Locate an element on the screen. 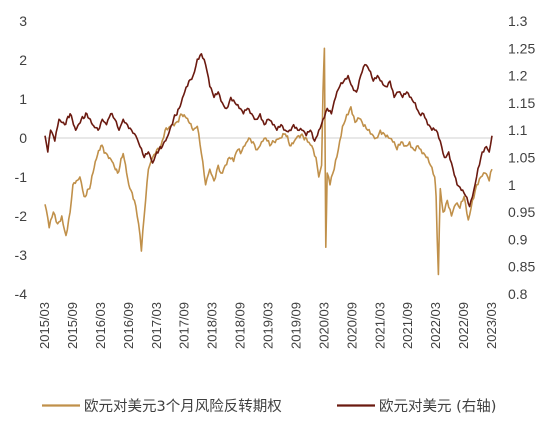  x-tick-label: 2019/09 is located at coordinates (295, 325).